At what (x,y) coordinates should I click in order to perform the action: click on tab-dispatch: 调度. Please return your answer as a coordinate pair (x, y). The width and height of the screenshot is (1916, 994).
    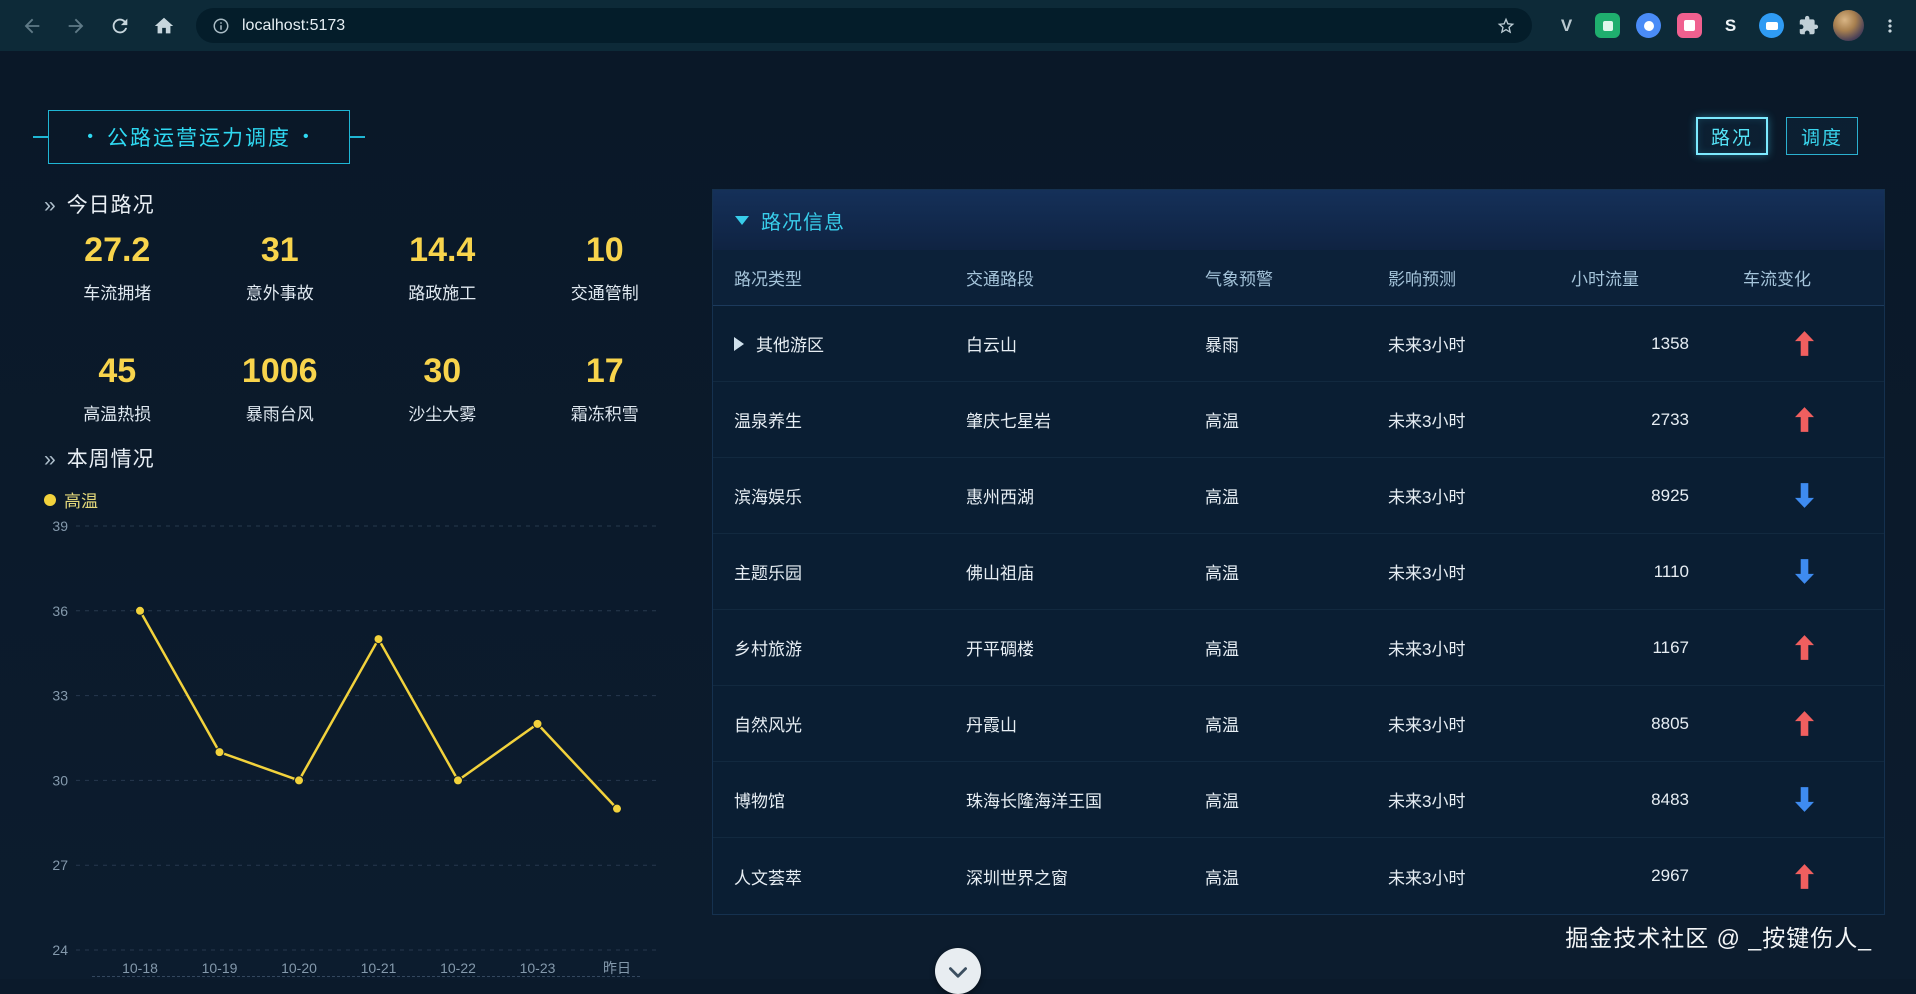
    Looking at the image, I should click on (1822, 136).